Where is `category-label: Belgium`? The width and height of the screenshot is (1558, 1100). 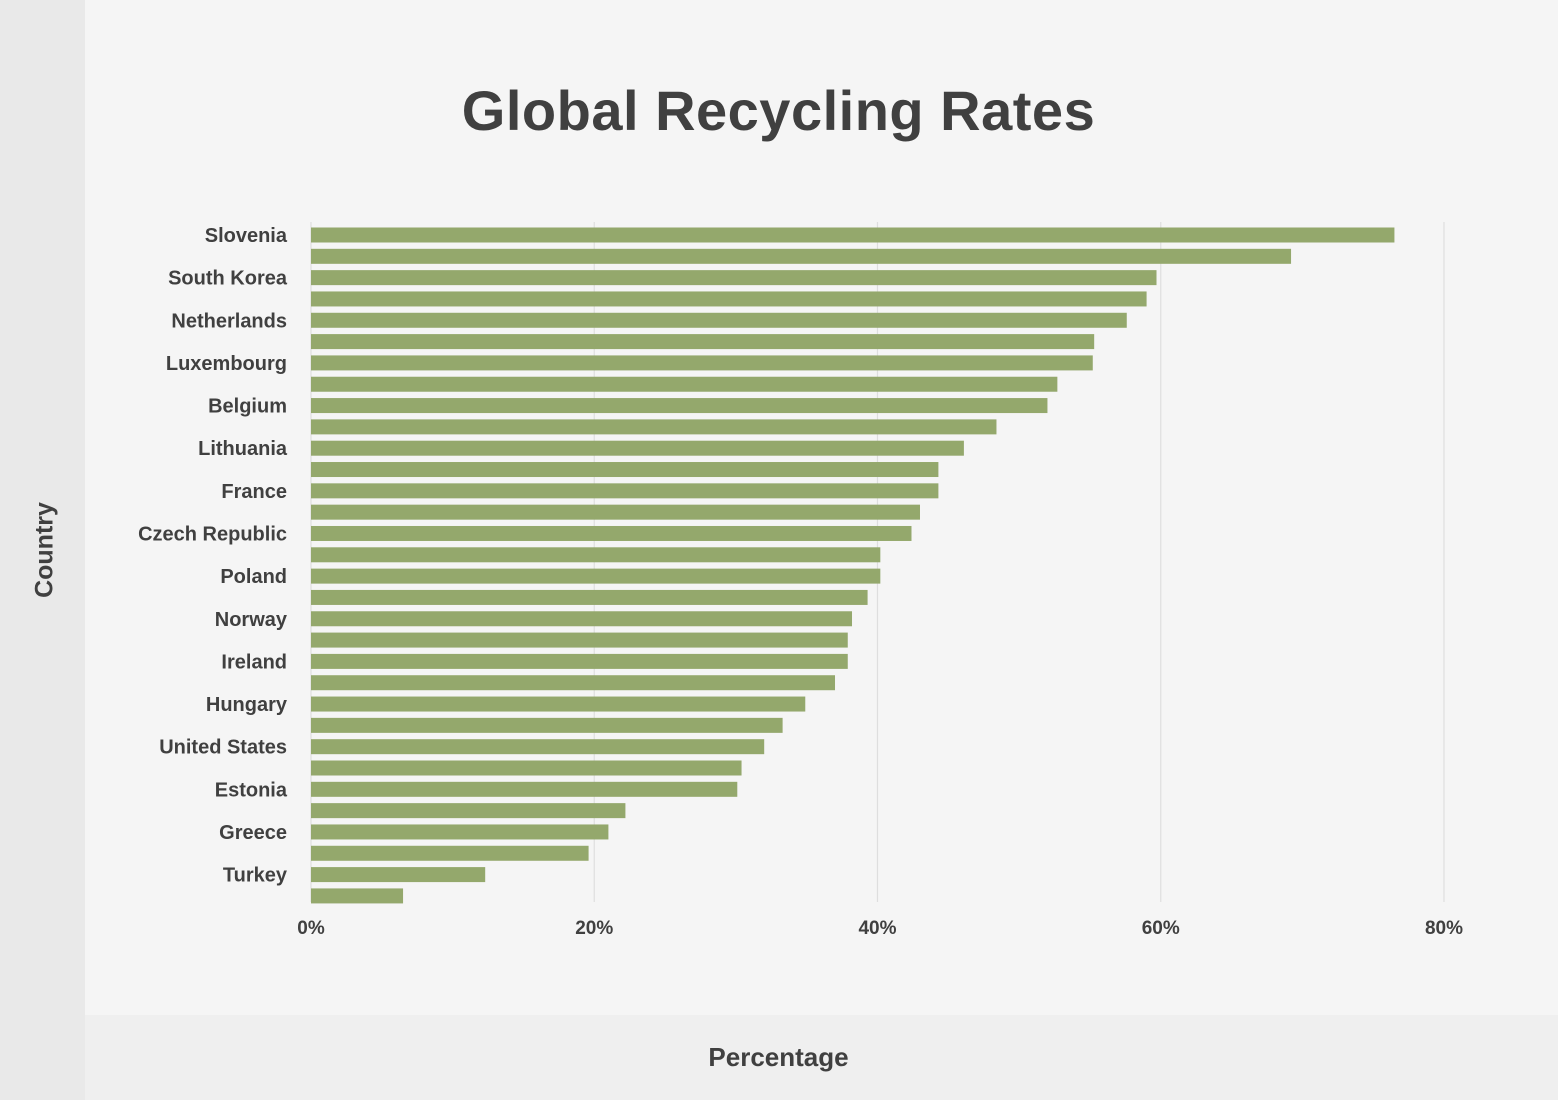
category-label: Belgium is located at coordinates (247, 407).